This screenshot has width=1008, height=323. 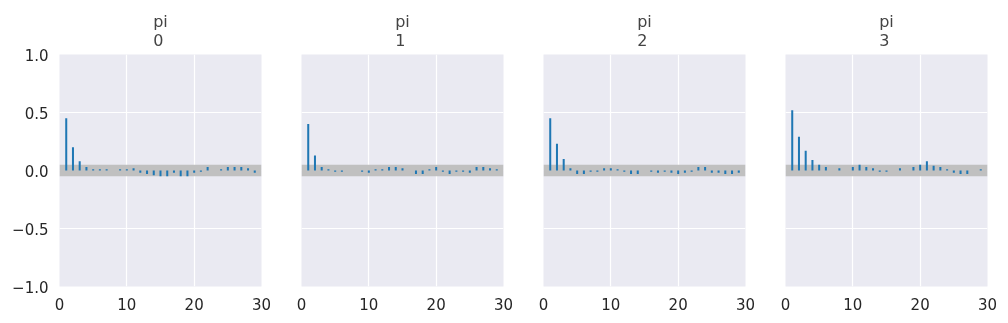 What do you see at coordinates (160, 30) in the screenshot?
I see `chart-title: pi 0` at bounding box center [160, 30].